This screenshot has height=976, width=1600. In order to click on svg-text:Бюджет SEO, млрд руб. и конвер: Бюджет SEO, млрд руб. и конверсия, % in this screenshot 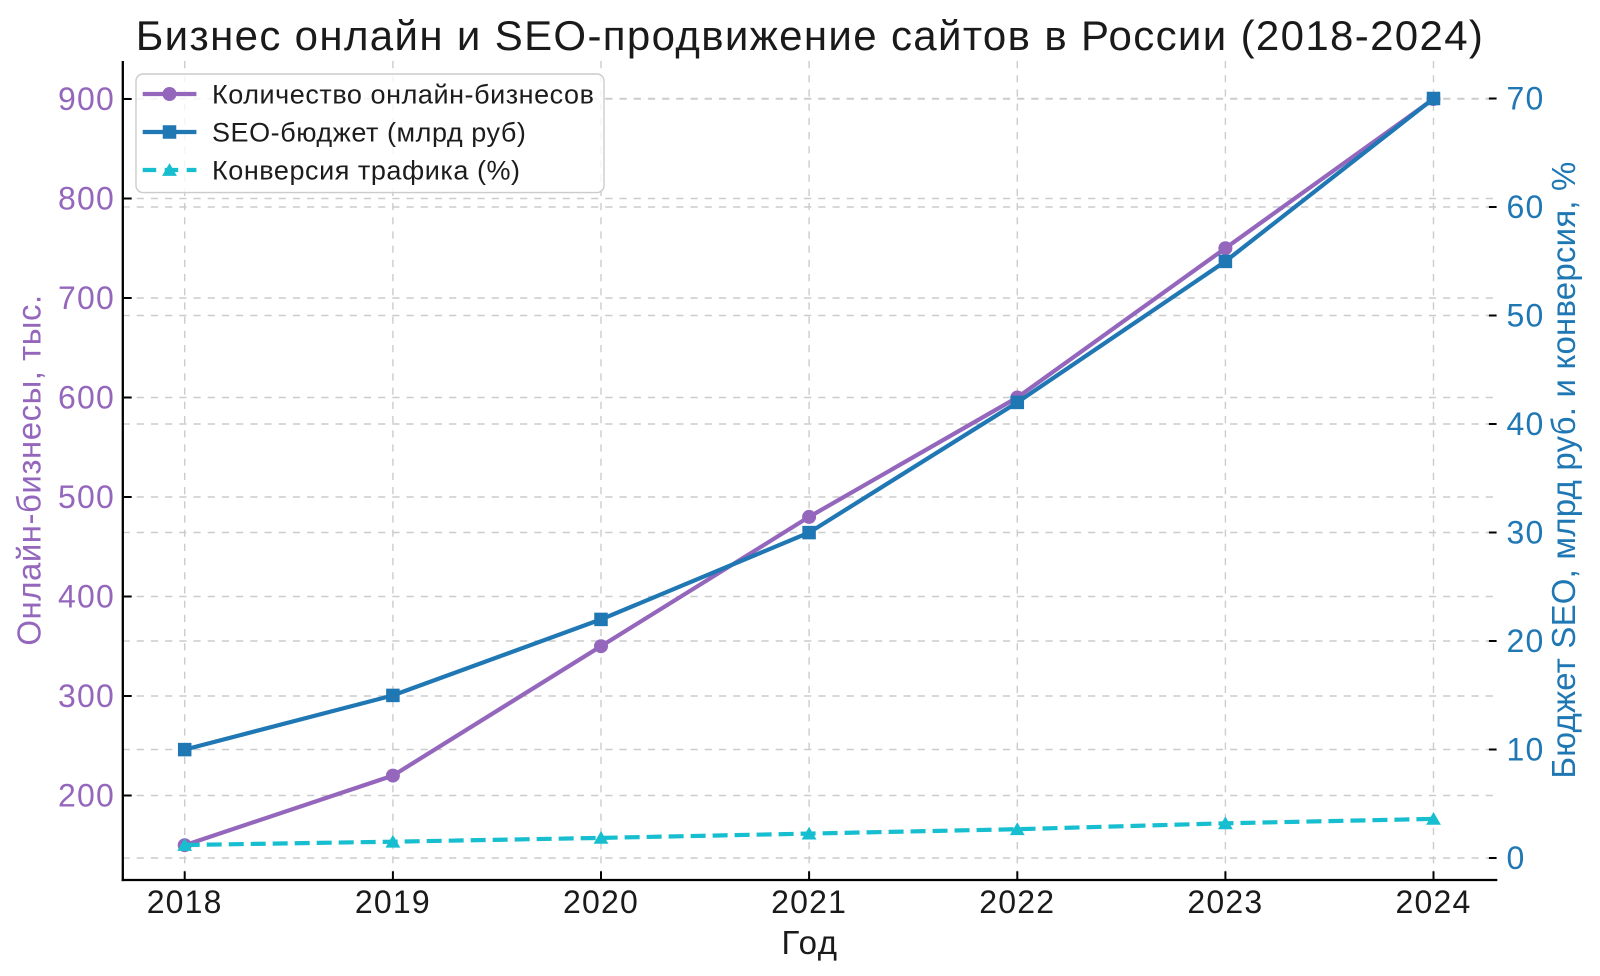, I will do `click(1563, 469)`.